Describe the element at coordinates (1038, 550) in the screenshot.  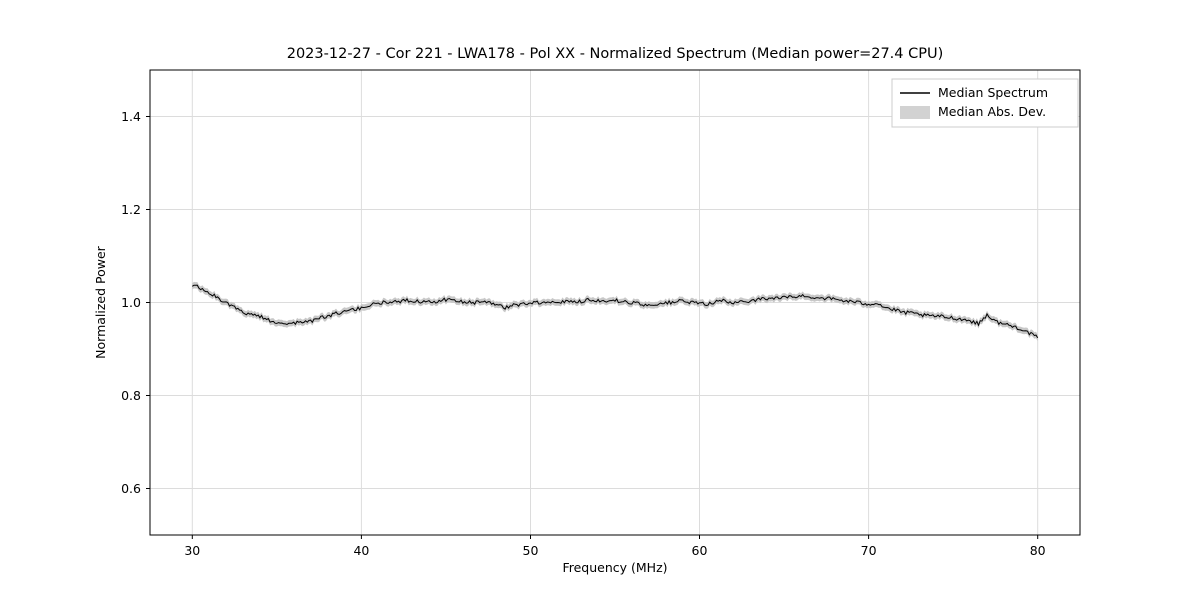
I see `svg-text: 80` at that location.